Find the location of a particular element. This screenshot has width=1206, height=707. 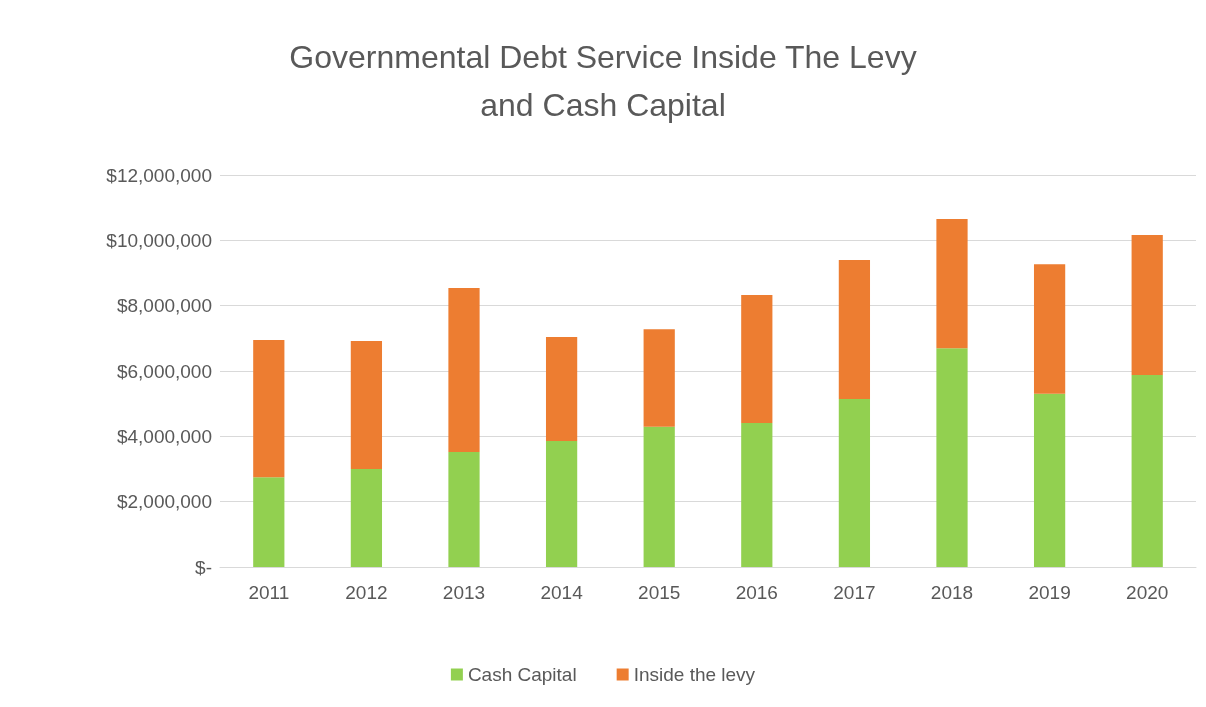

x-tick-label: 2015 is located at coordinates (659, 592).